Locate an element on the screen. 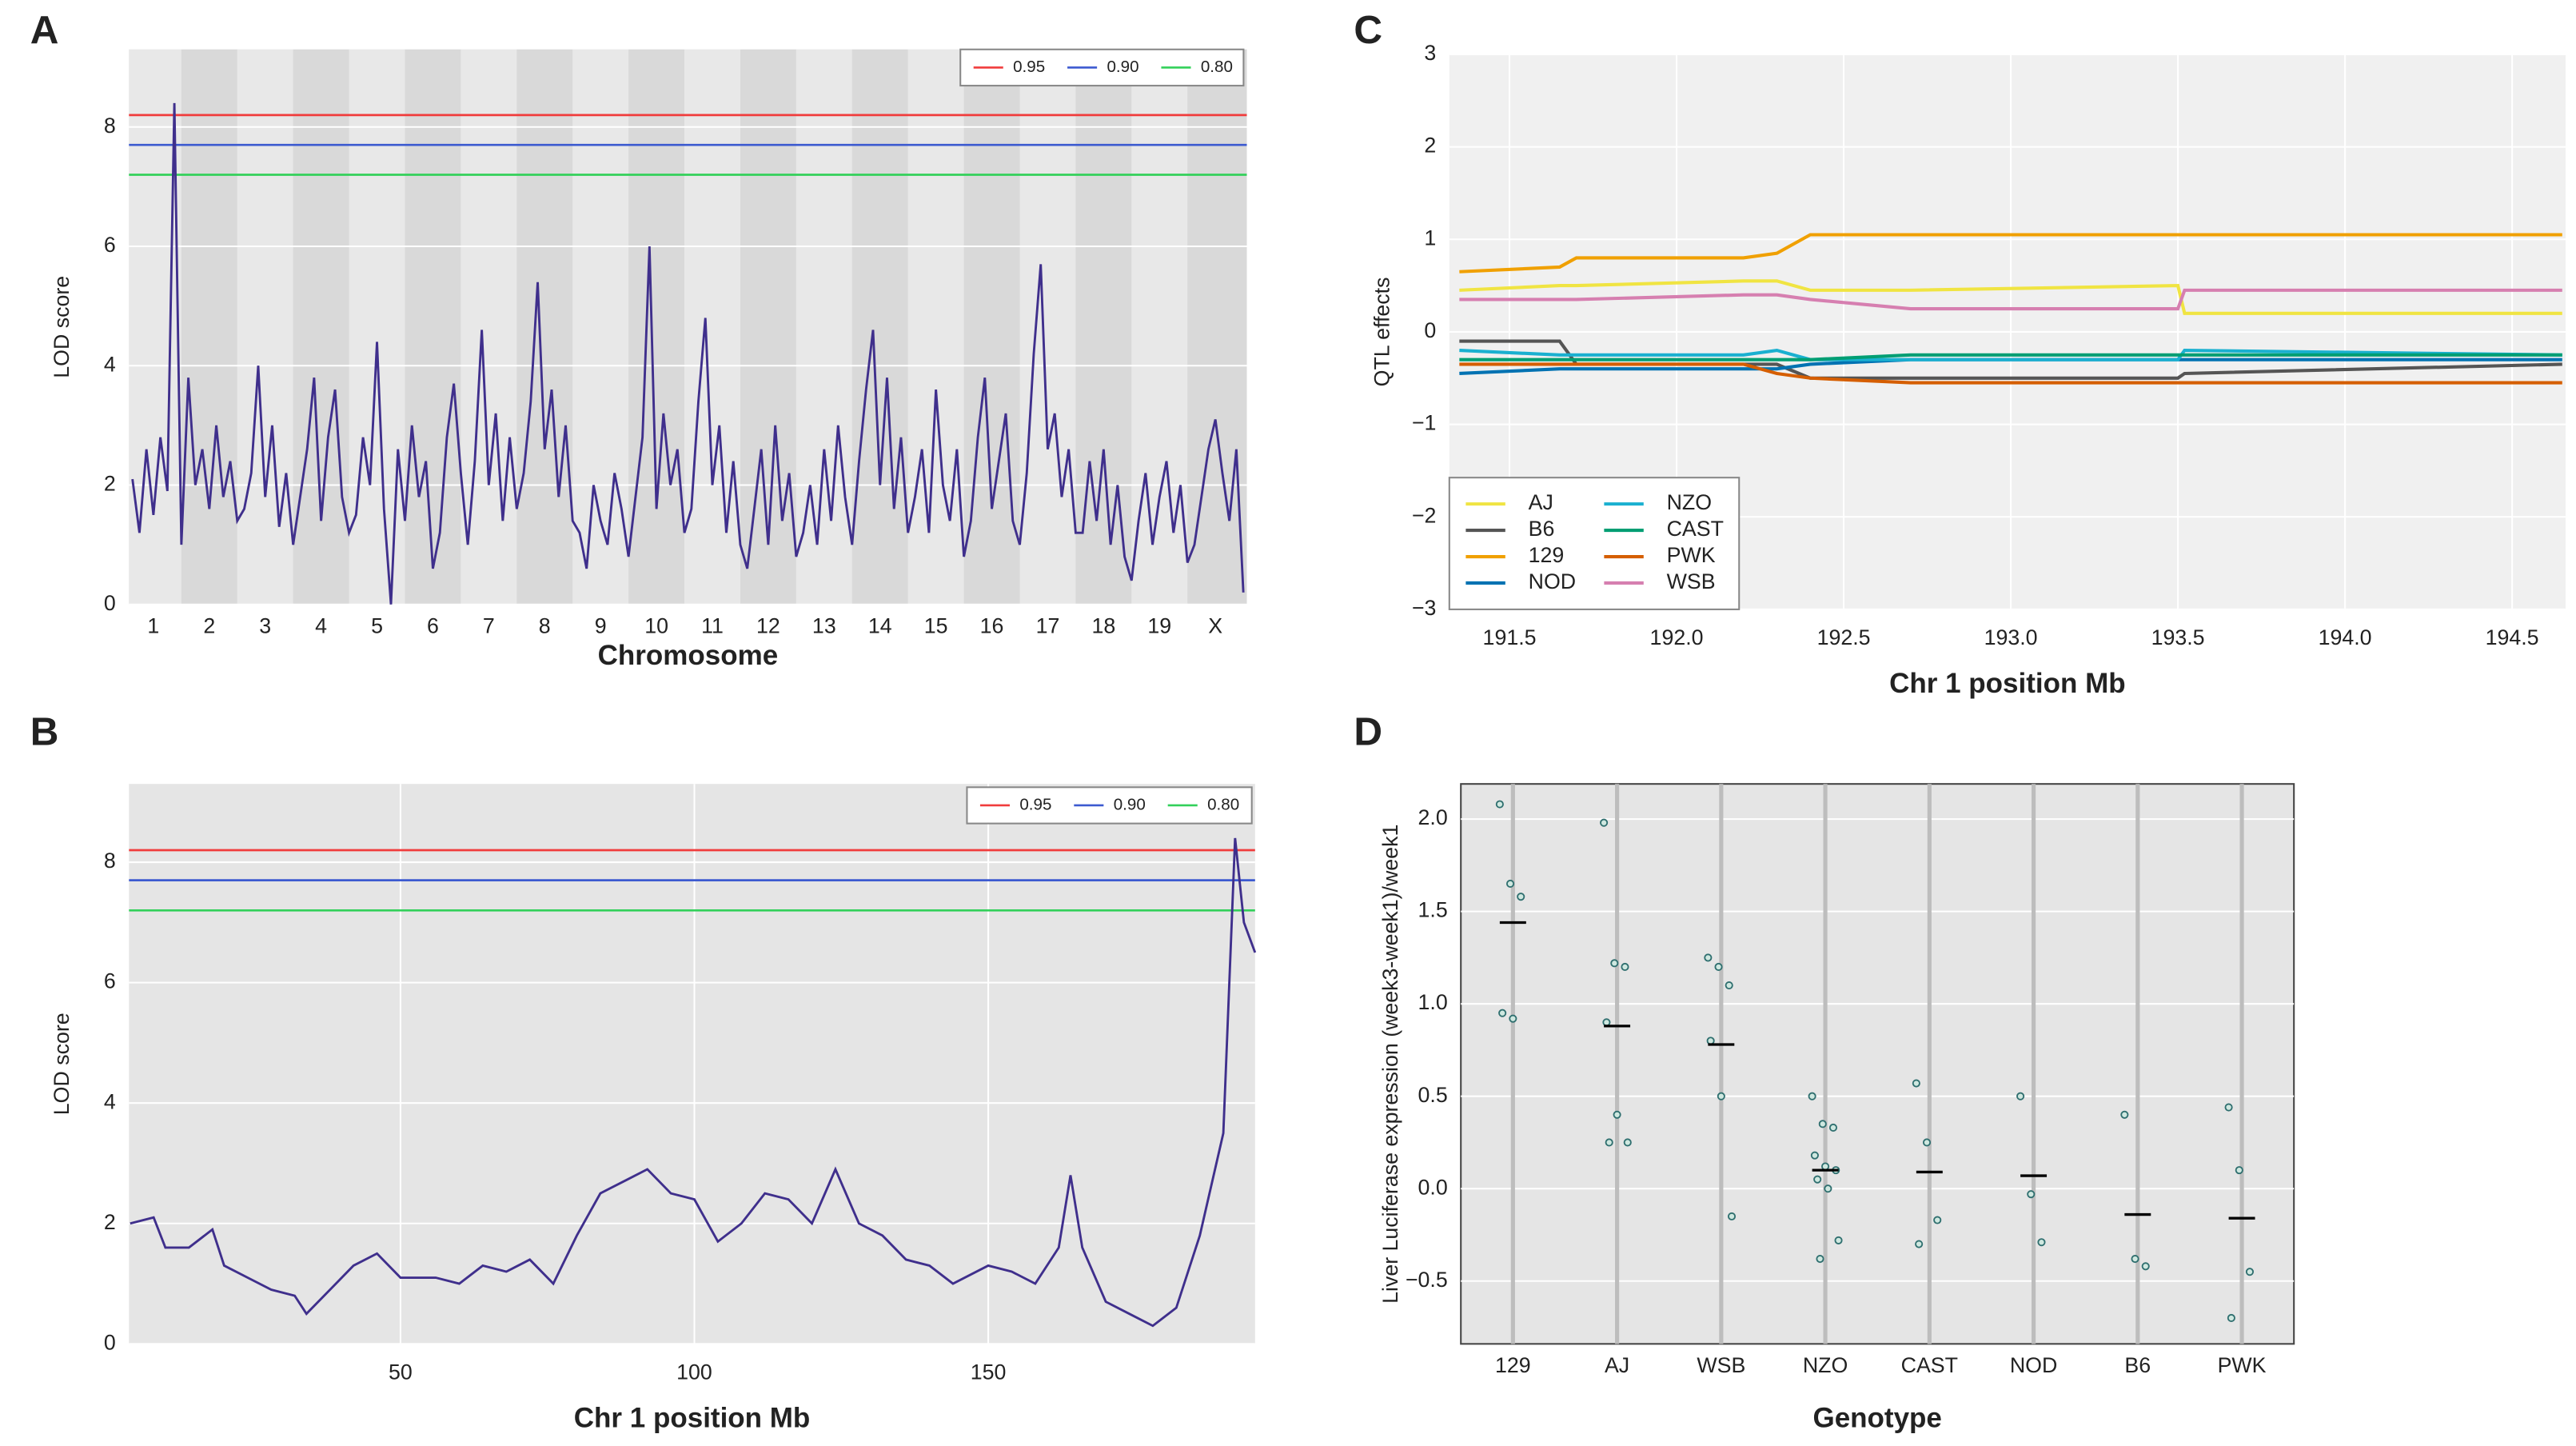  panel-label: B is located at coordinates (44, 731).